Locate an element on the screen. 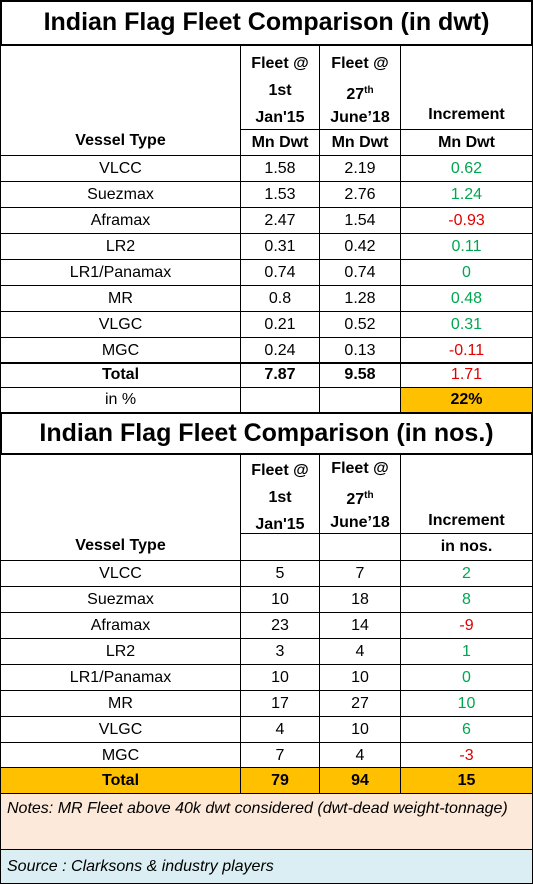  increment-cell: -0.11 is located at coordinates (466, 350).